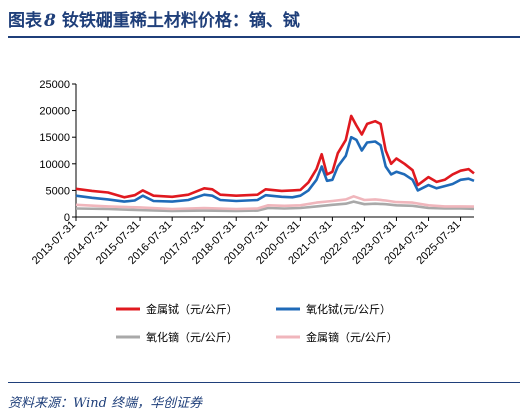 The height and width of the screenshot is (419, 524). Describe the element at coordinates (192, 309) in the screenshot. I see `legend-label: 金属铽（元/公斤）` at that location.